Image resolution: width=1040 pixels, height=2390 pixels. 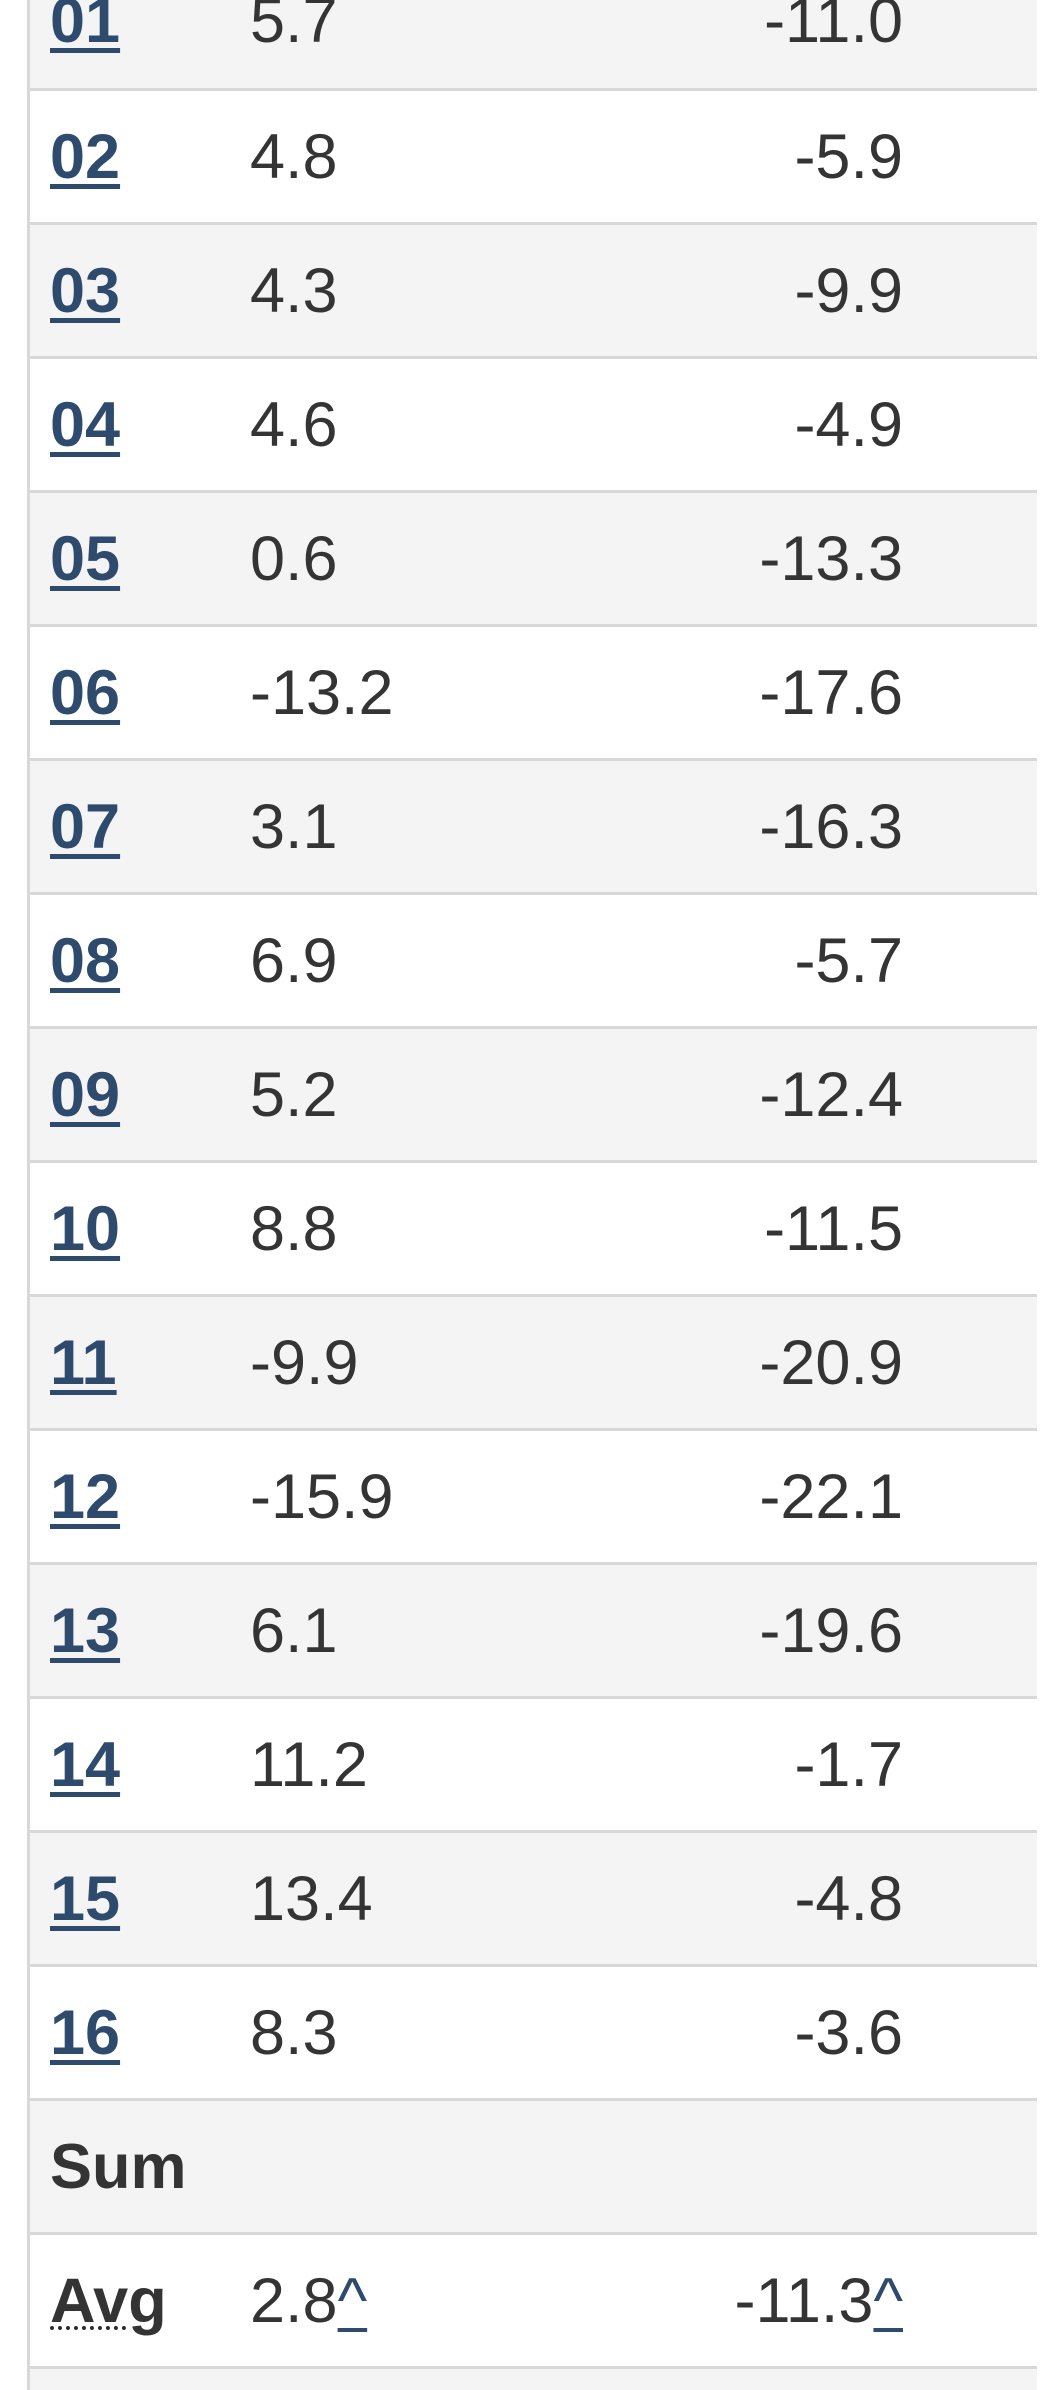 What do you see at coordinates (445, 423) in the screenshot?
I see `value-cell: 4.6` at bounding box center [445, 423].